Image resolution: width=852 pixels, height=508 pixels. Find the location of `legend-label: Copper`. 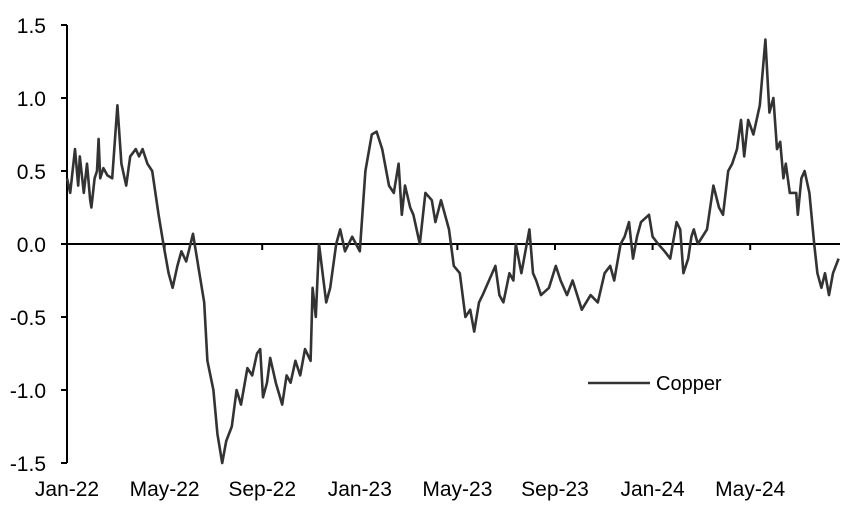

legend-label: Copper is located at coordinates (689, 384).